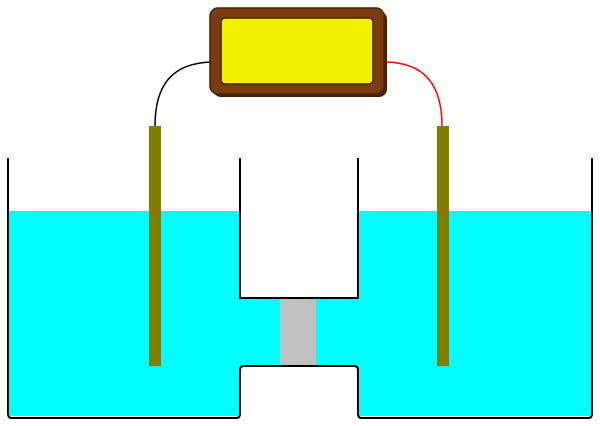 The image size is (600, 426). What do you see at coordinates (183, 94) in the screenshot?
I see `wire-left` at bounding box center [183, 94].